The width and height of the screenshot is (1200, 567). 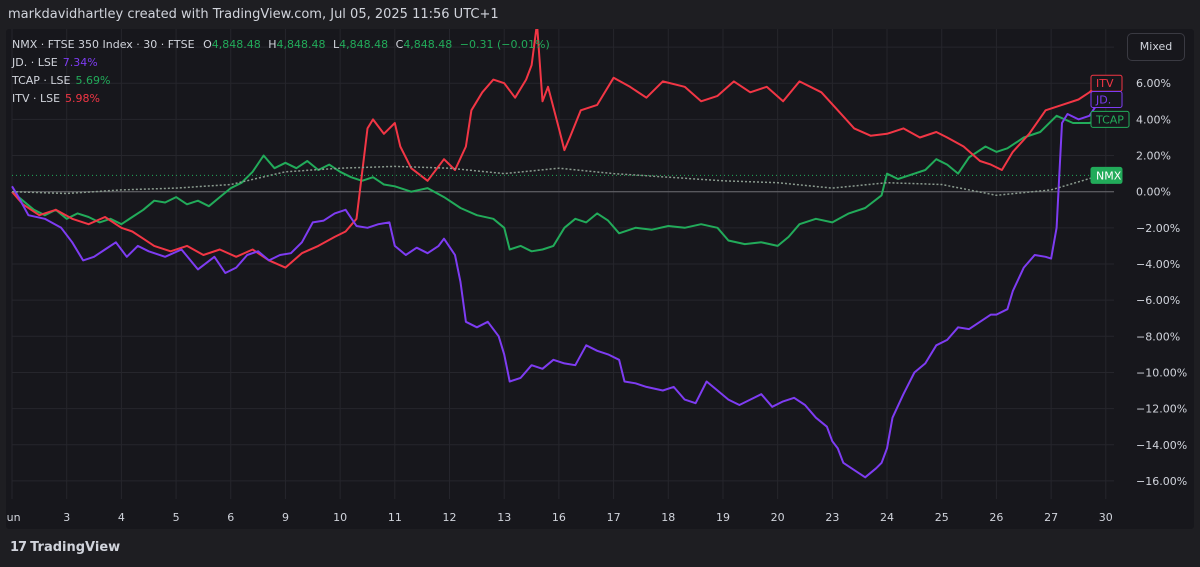 What do you see at coordinates (723, 517) in the screenshot?
I see `x-tick-label: 19` at bounding box center [723, 517].